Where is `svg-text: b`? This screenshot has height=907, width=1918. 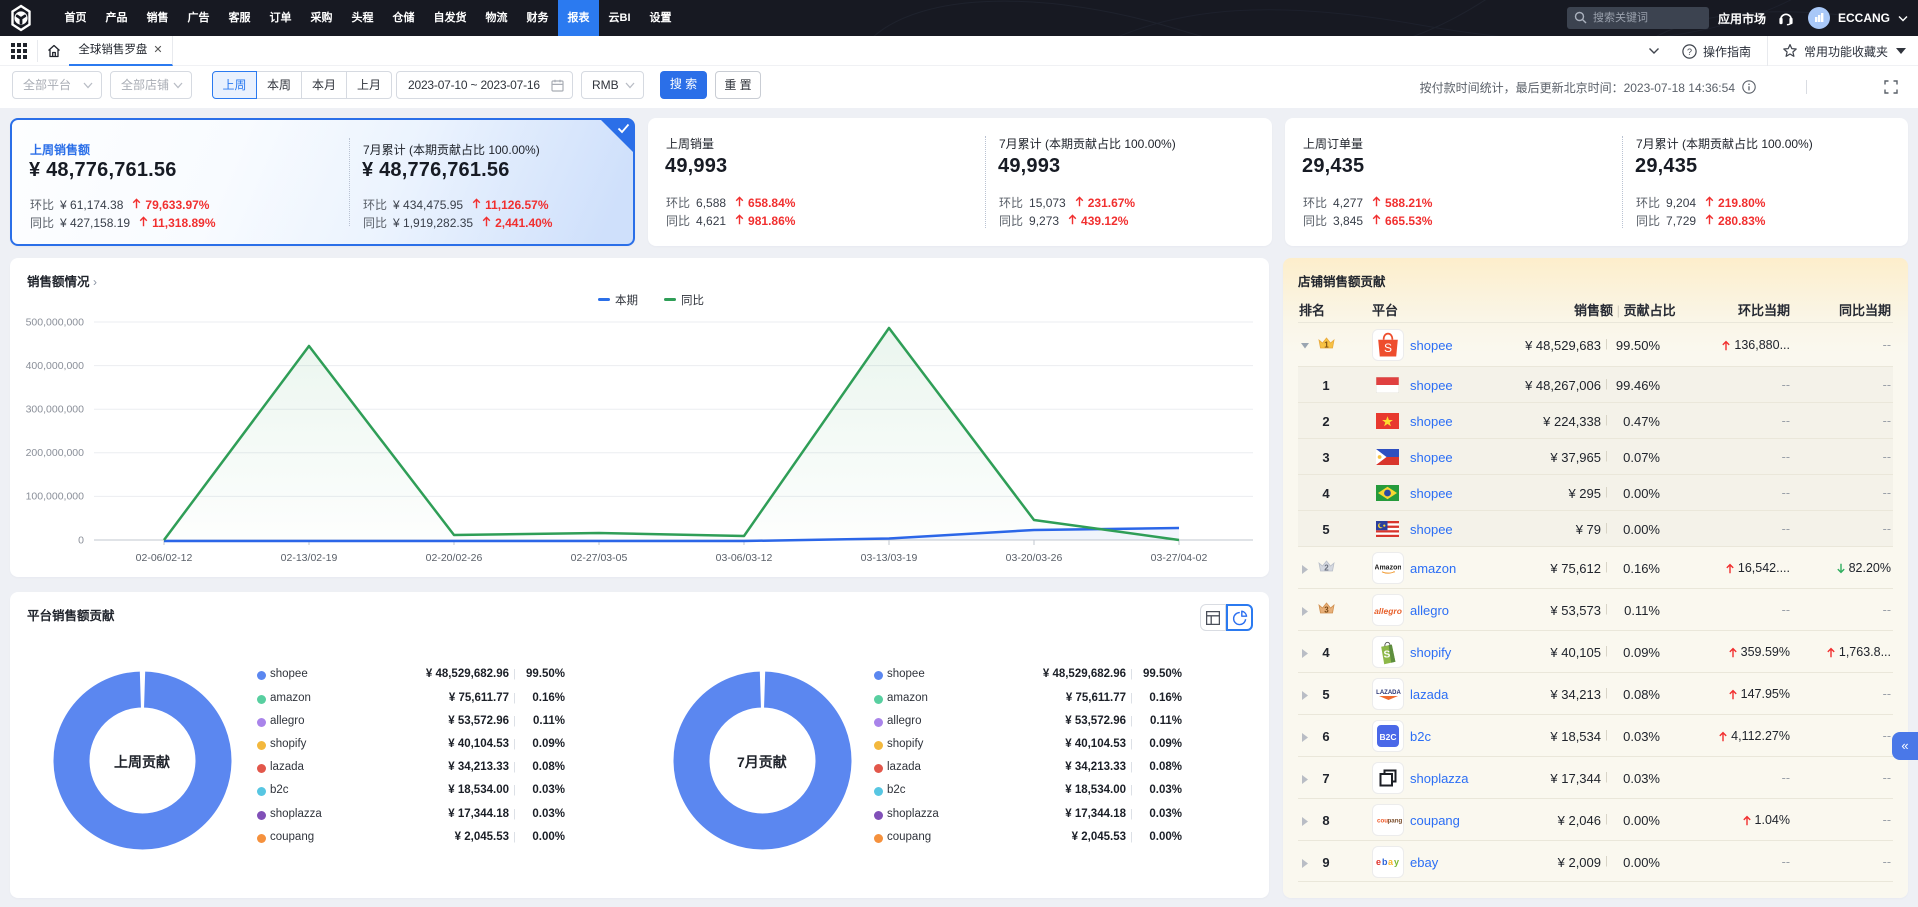 svg-text: b is located at coordinates (1385, 862).